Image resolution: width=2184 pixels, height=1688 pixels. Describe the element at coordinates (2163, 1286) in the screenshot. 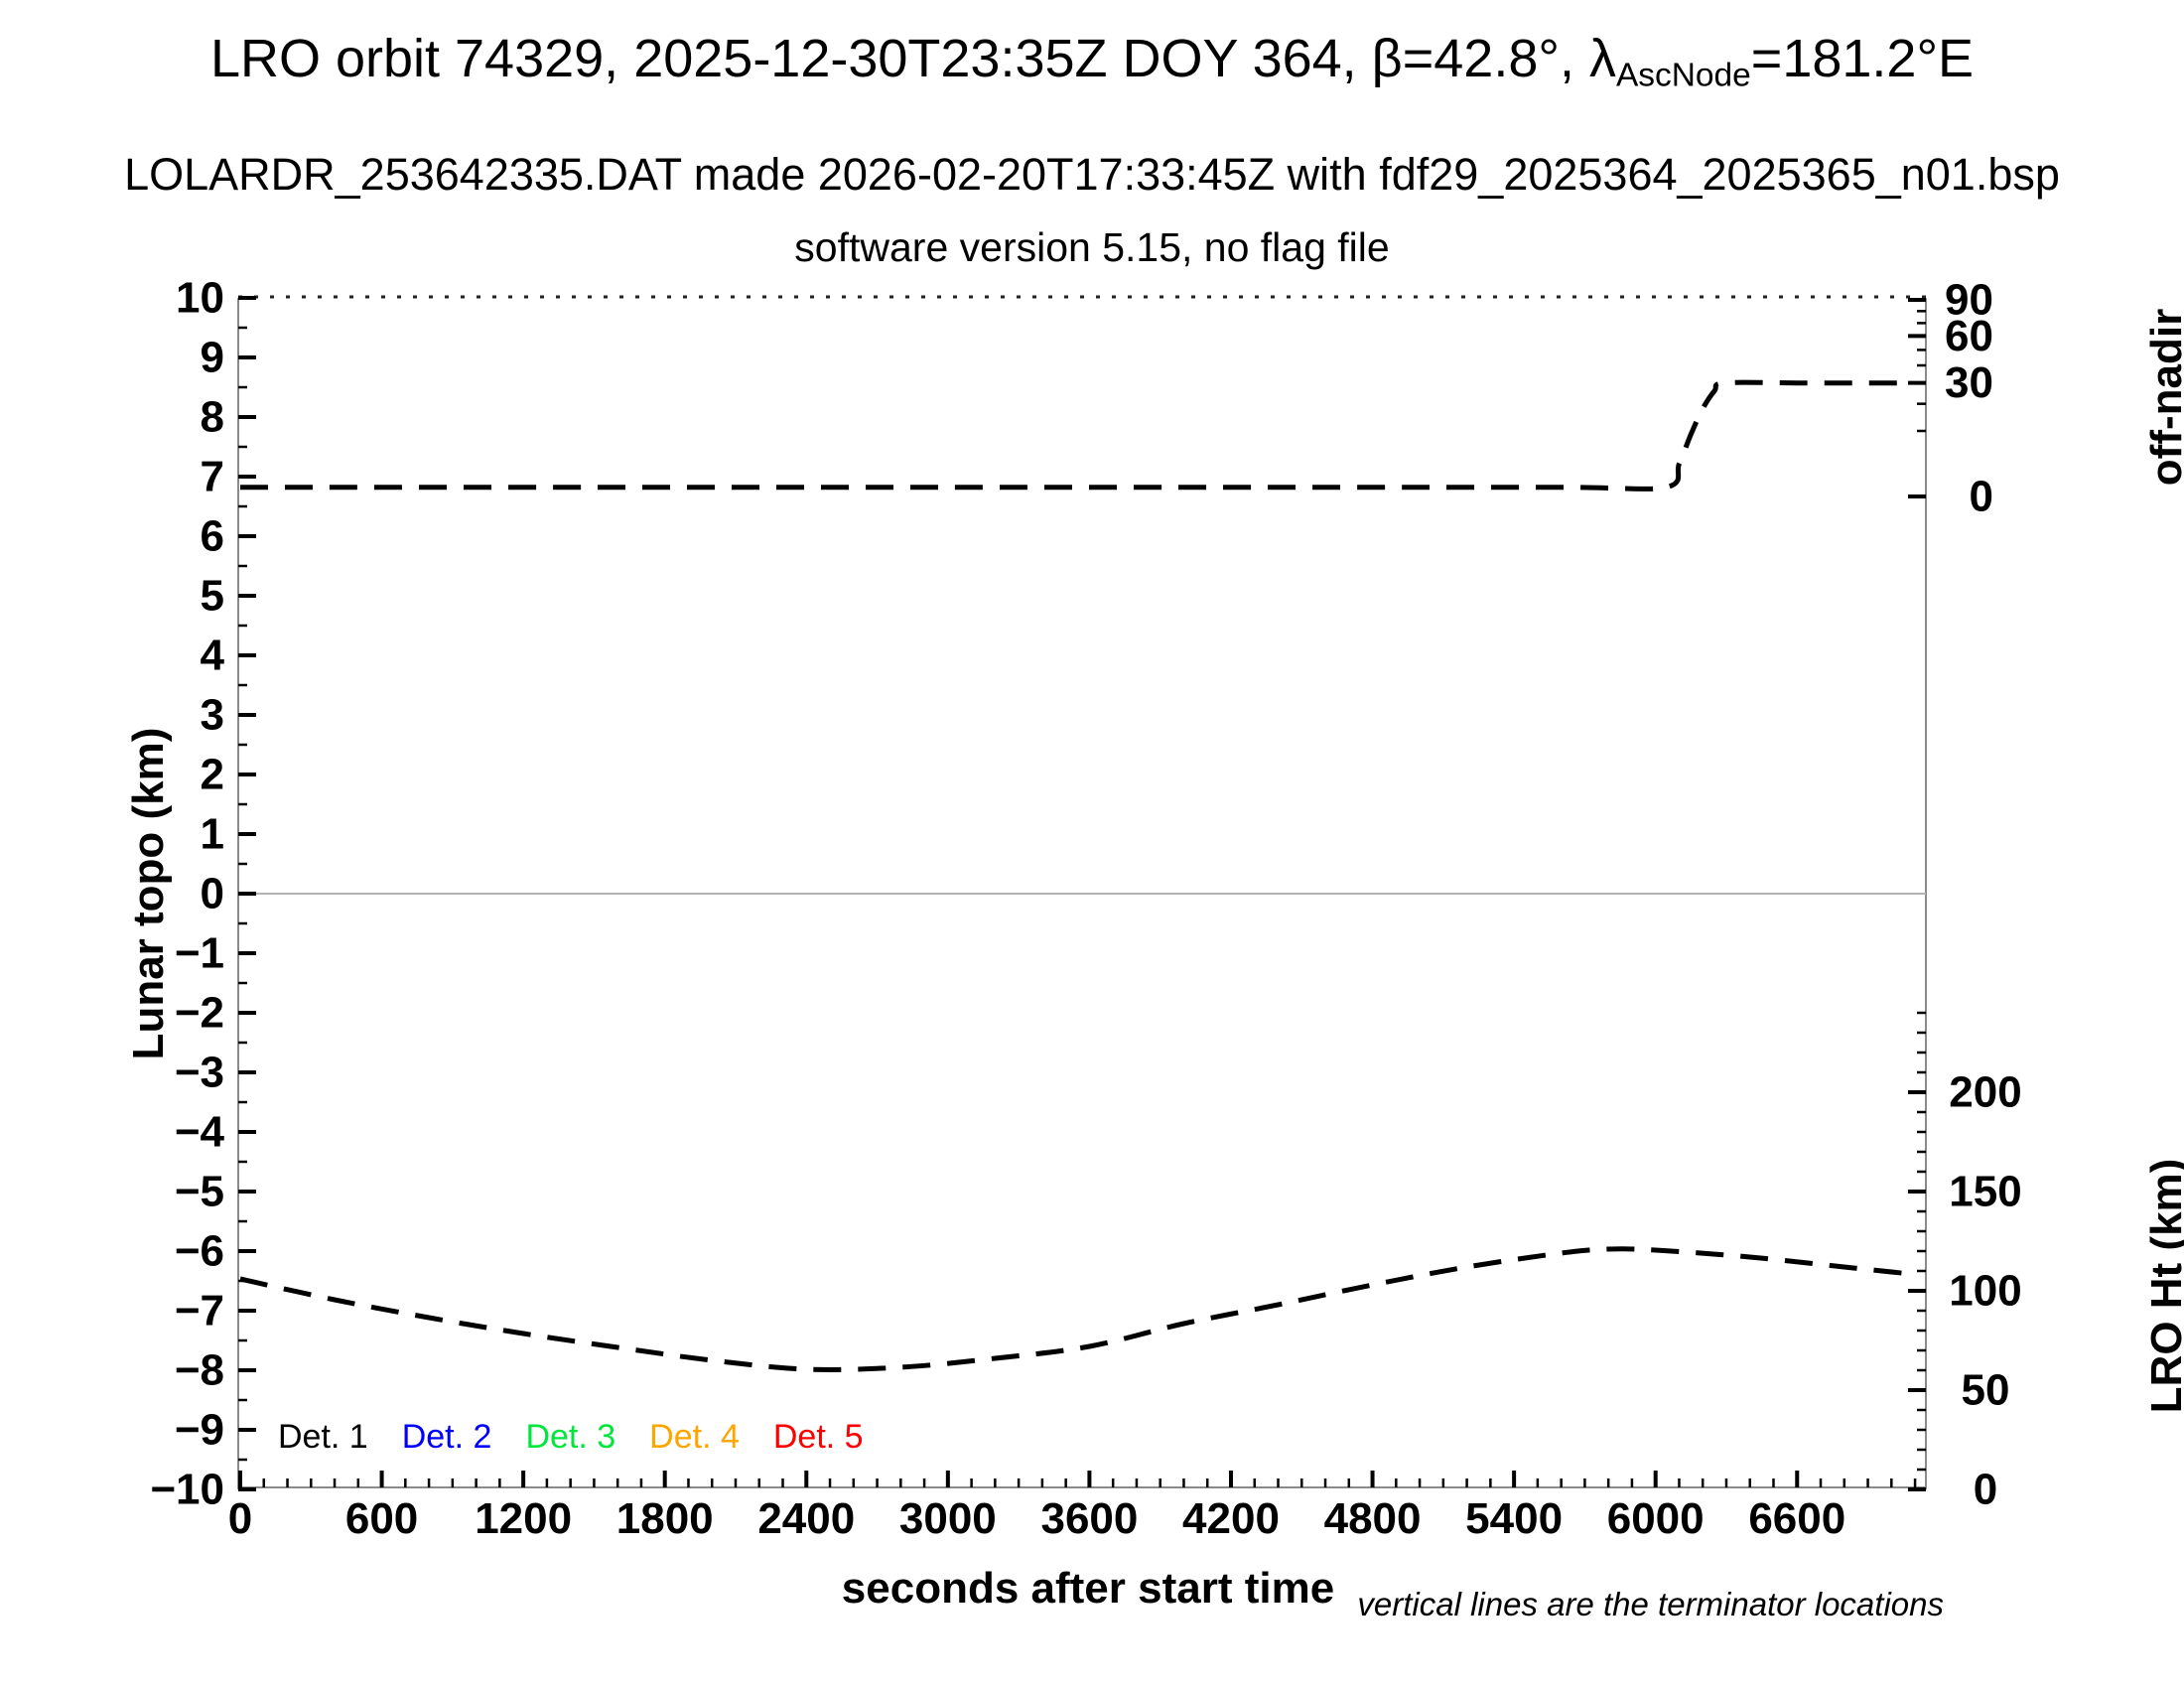

I see `right-axis-label-lro-height: LRO Ht (km)` at that location.